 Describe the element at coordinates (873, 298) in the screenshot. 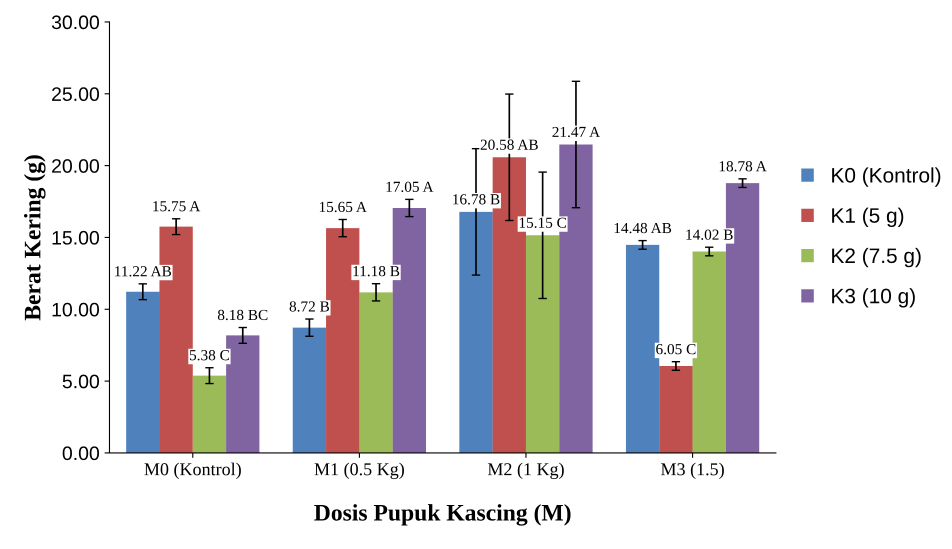

I see `legend-label: K3 (10 g)` at that location.